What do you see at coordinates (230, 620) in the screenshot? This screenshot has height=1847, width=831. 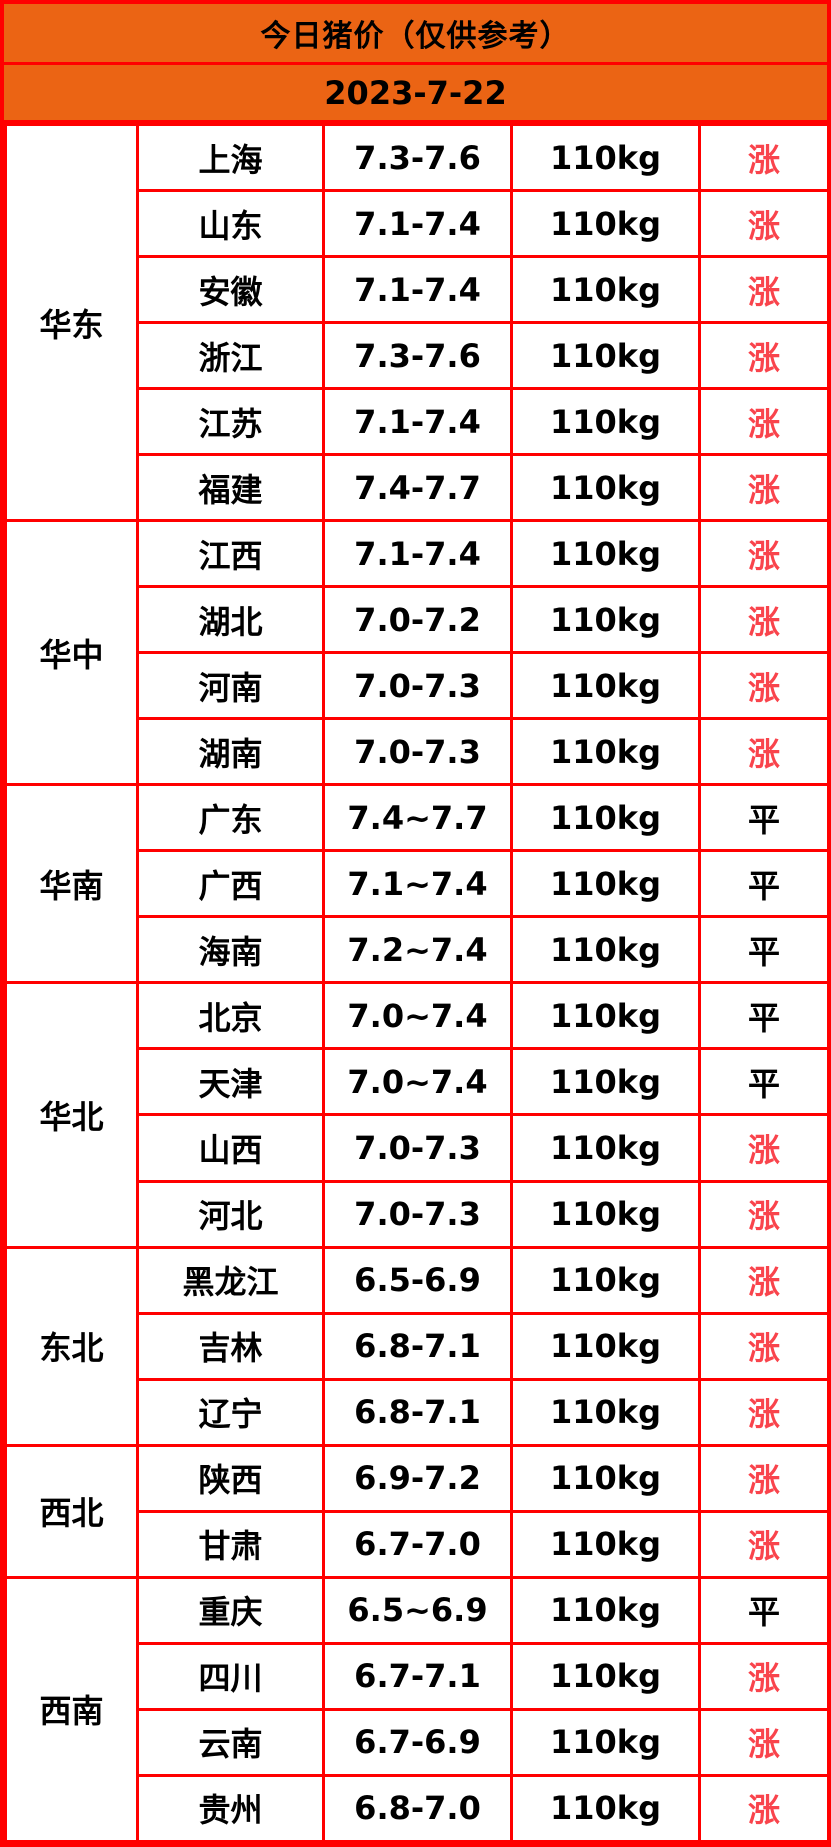 I see `province-cell: 湖北` at bounding box center [230, 620].